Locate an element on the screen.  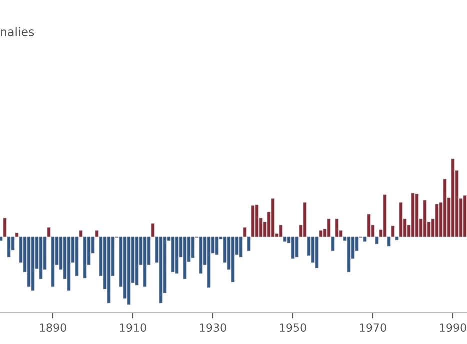
x-tick-label: 1890 is located at coordinates (53, 328).